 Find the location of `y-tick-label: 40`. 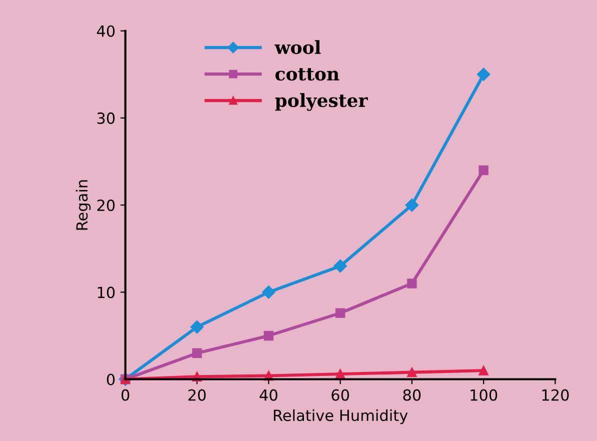

y-tick-label: 40 is located at coordinates (105, 31).